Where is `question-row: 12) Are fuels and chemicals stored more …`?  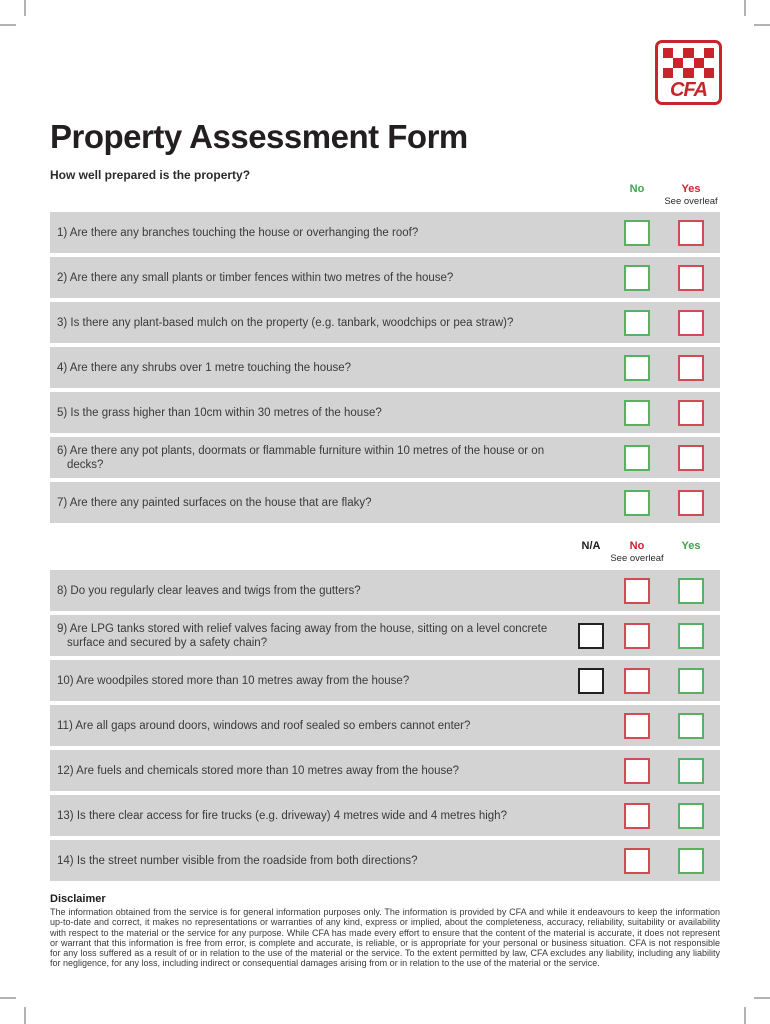 question-row: 12) Are fuels and chemicals stored more … is located at coordinates (385, 770).